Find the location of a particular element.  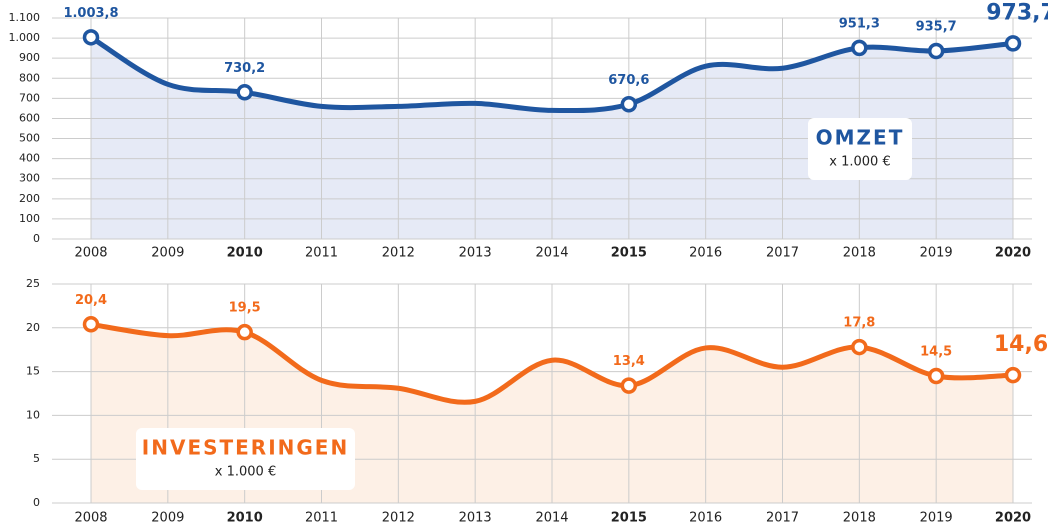

y-tick-label: 10 is located at coordinates (33, 414).